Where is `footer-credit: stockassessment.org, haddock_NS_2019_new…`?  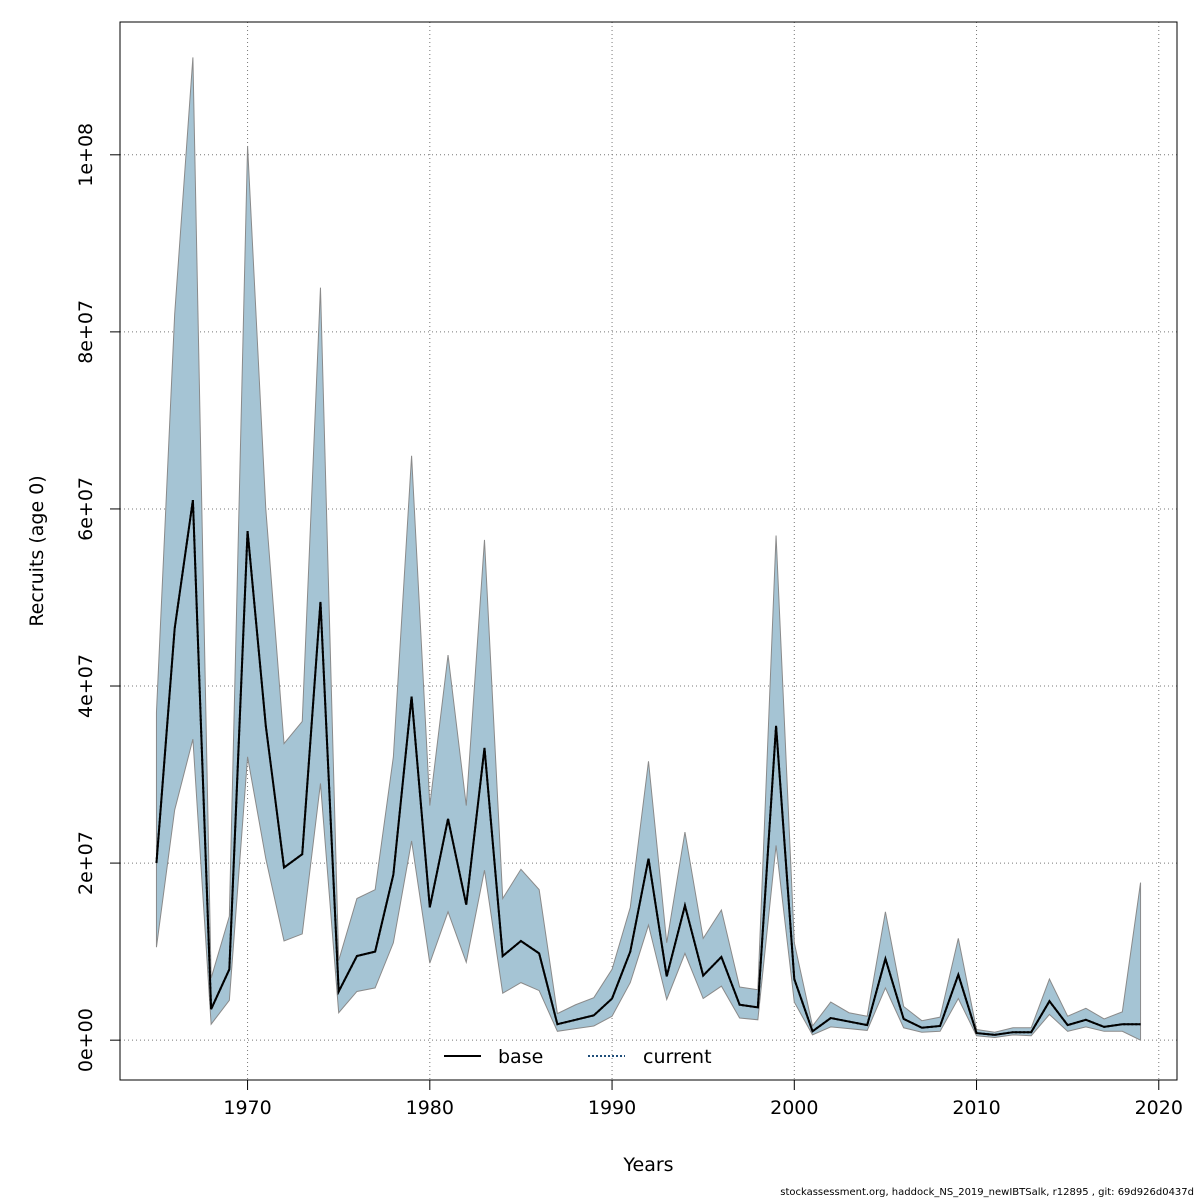 footer-credit: stockassessment.org, haddock_NS_2019_new… is located at coordinates (987, 1192).